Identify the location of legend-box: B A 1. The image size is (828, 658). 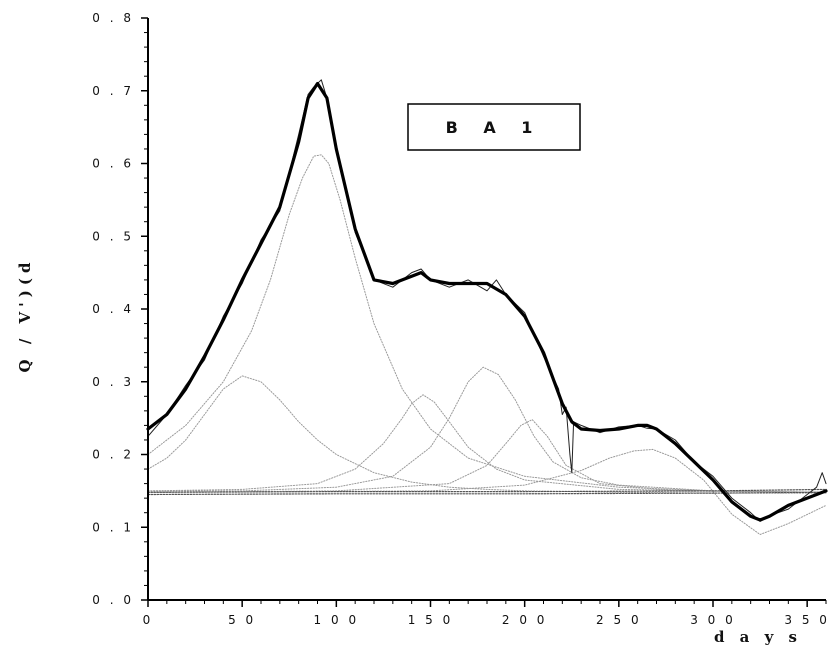
(494, 127).